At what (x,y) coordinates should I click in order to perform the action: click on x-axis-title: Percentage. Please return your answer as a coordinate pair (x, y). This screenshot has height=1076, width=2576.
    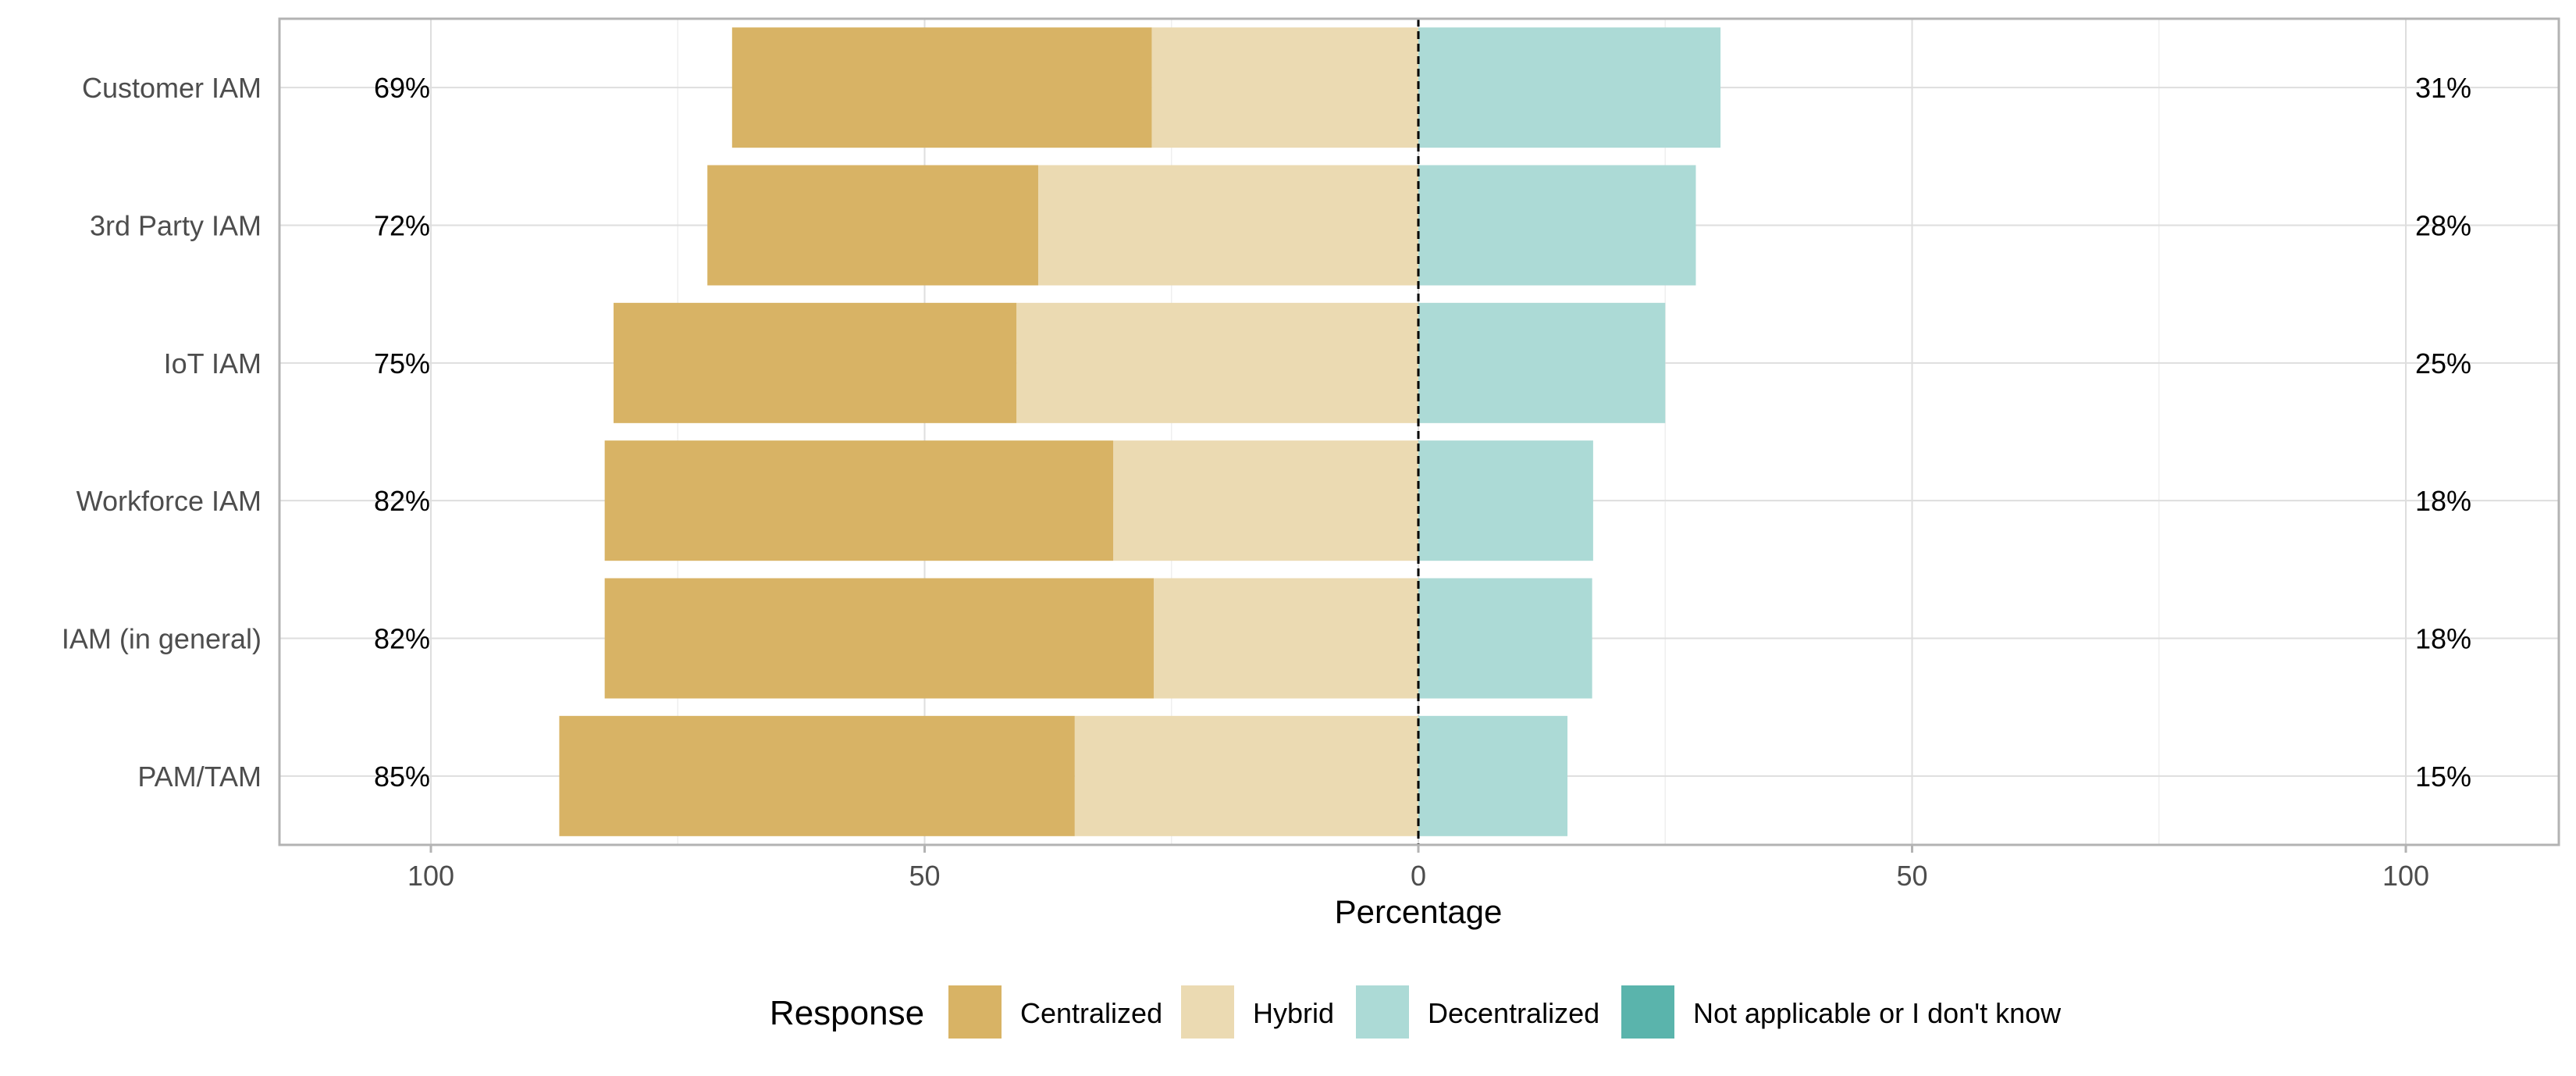
    Looking at the image, I should click on (1419, 911).